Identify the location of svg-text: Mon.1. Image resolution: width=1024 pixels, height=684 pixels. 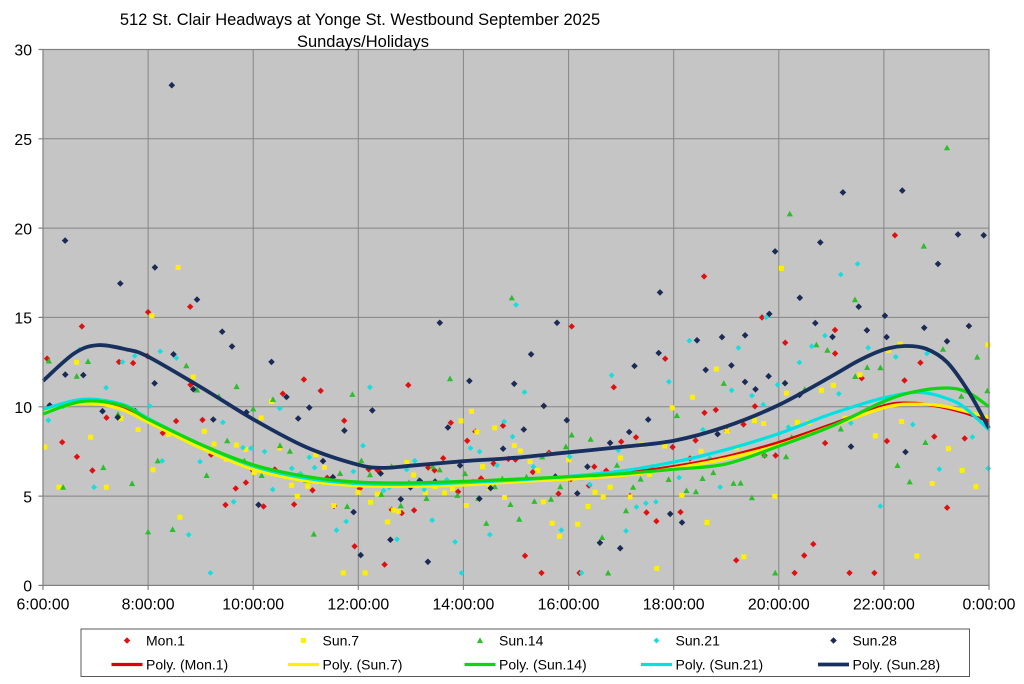
(165, 641).